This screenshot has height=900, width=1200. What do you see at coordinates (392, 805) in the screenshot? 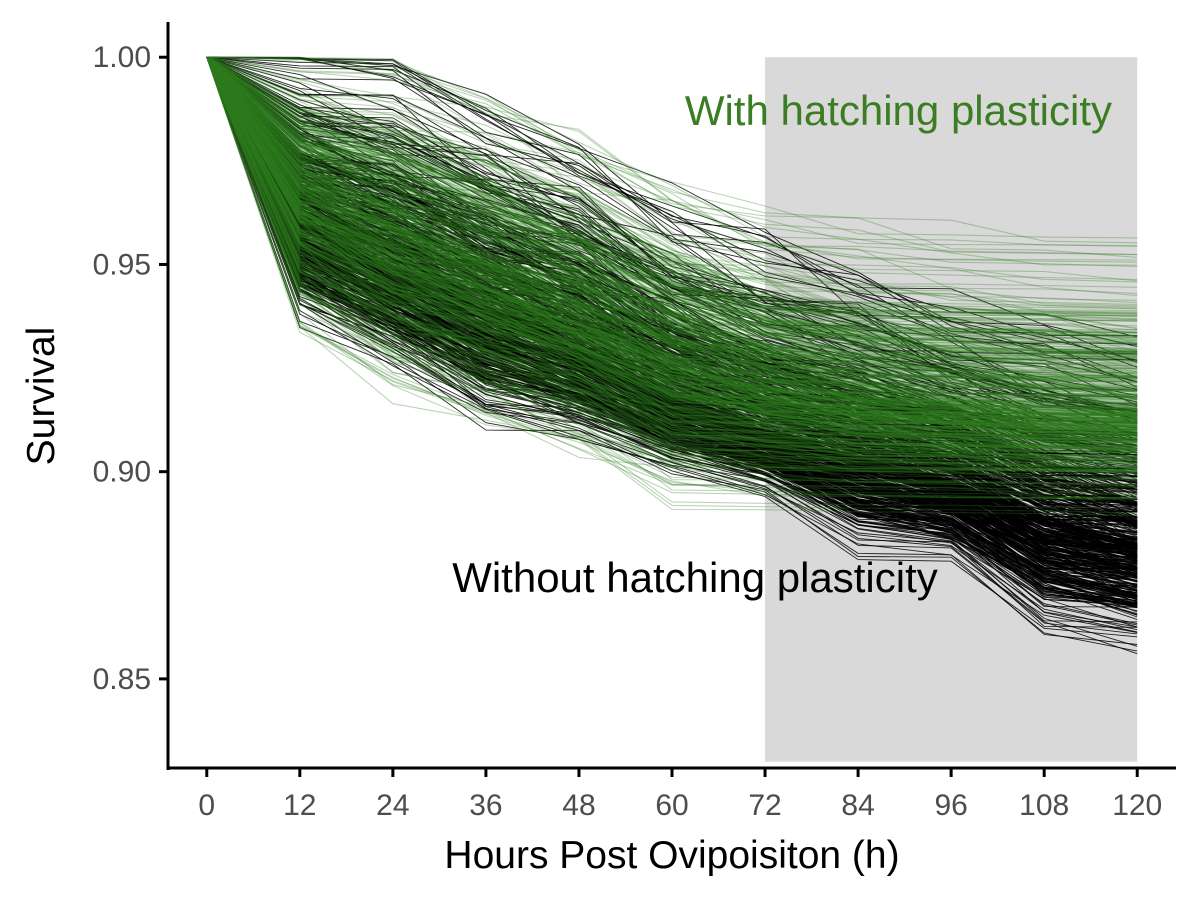
I see `x-tick-label: 24` at bounding box center [392, 805].